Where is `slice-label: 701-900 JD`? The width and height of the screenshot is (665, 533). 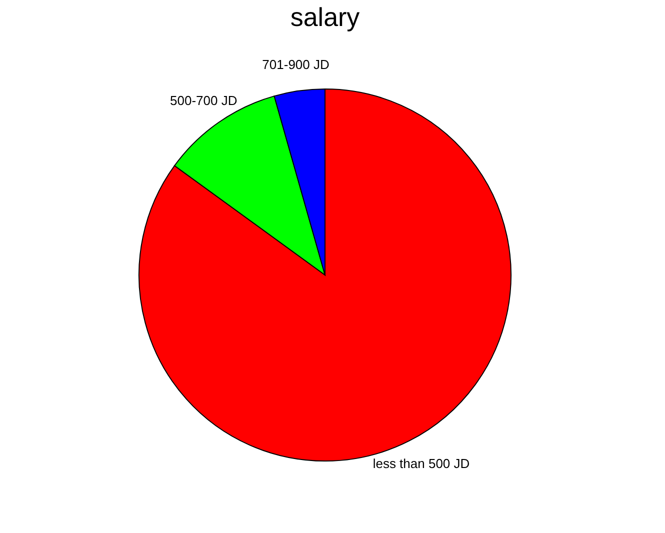
slice-label: 701-900 JD is located at coordinates (296, 64).